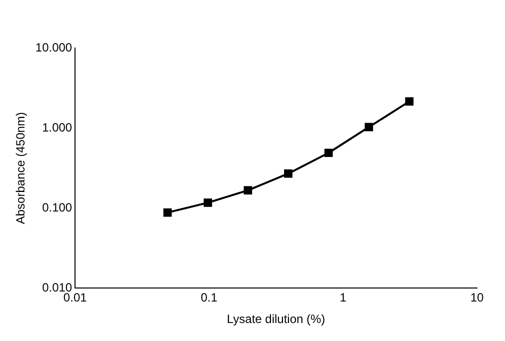 This screenshot has height=341, width=505. I want to click on x-tick-label: 10, so click(477, 297).